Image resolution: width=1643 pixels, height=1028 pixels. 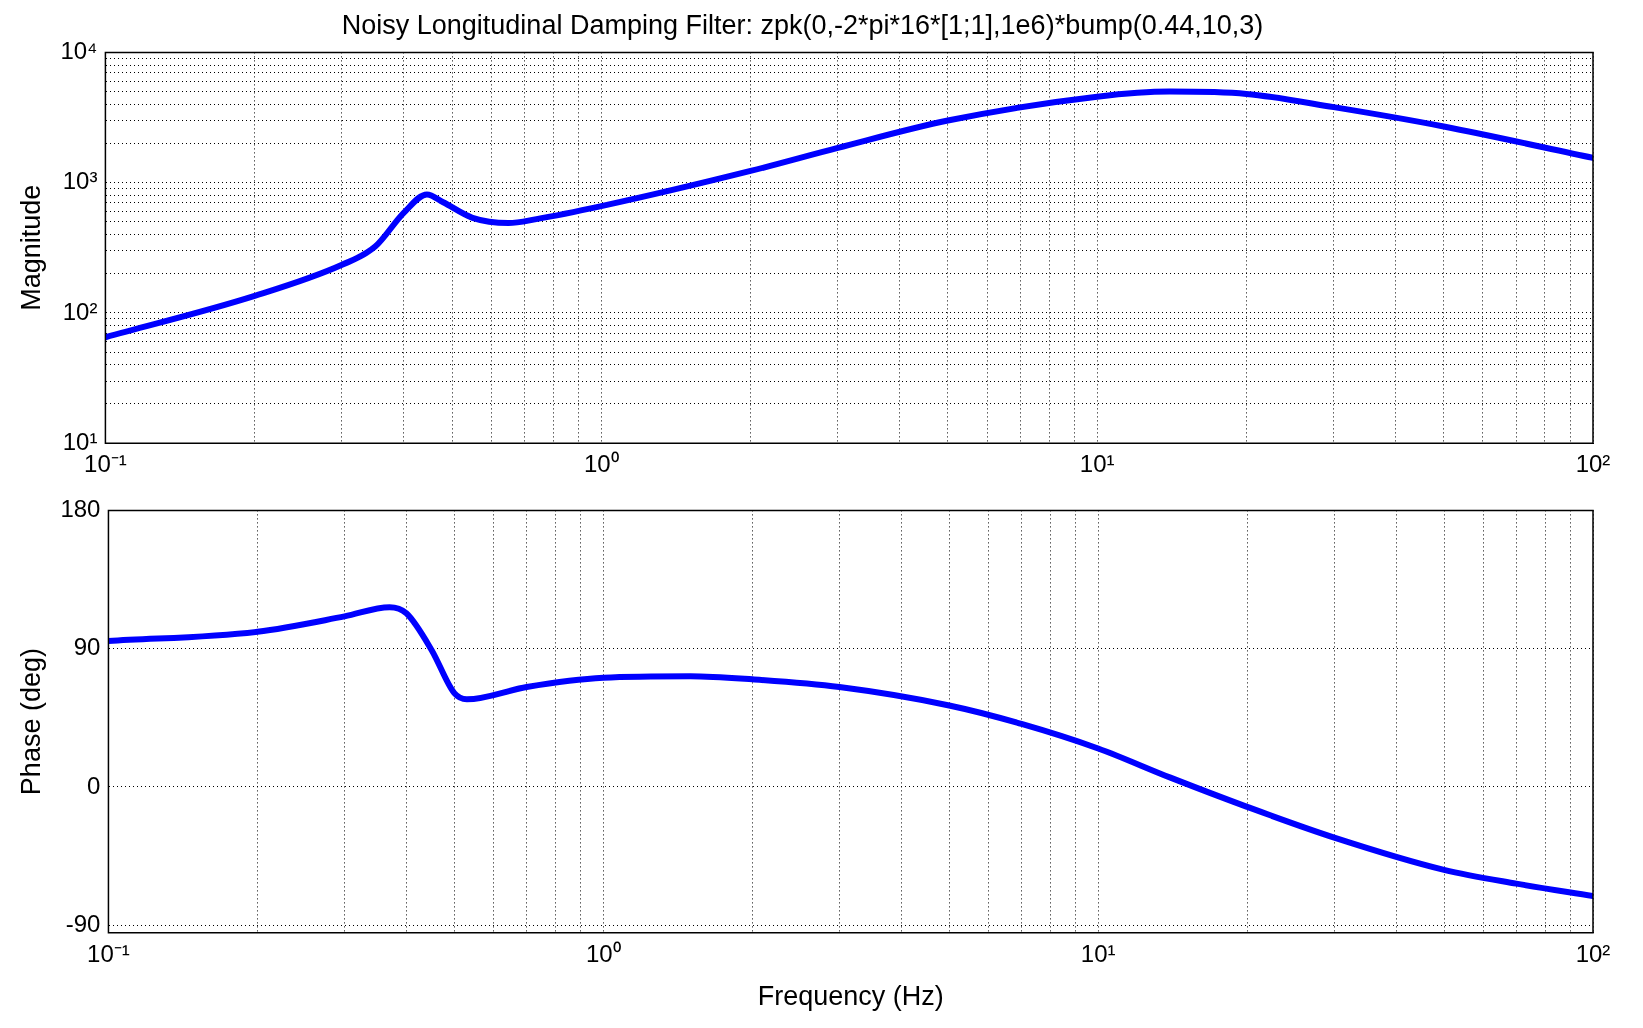 I want to click on y-tick-label: -90, so click(x=83, y=923).